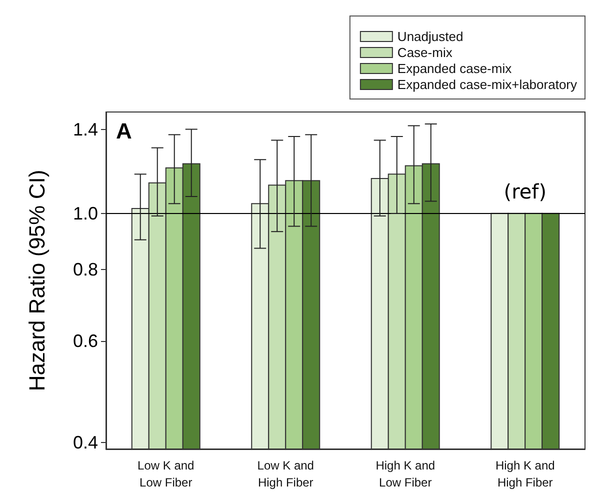 The height and width of the screenshot is (503, 597). I want to click on y-axis-title: Hazard Ratio (95% CI), so click(37, 281).